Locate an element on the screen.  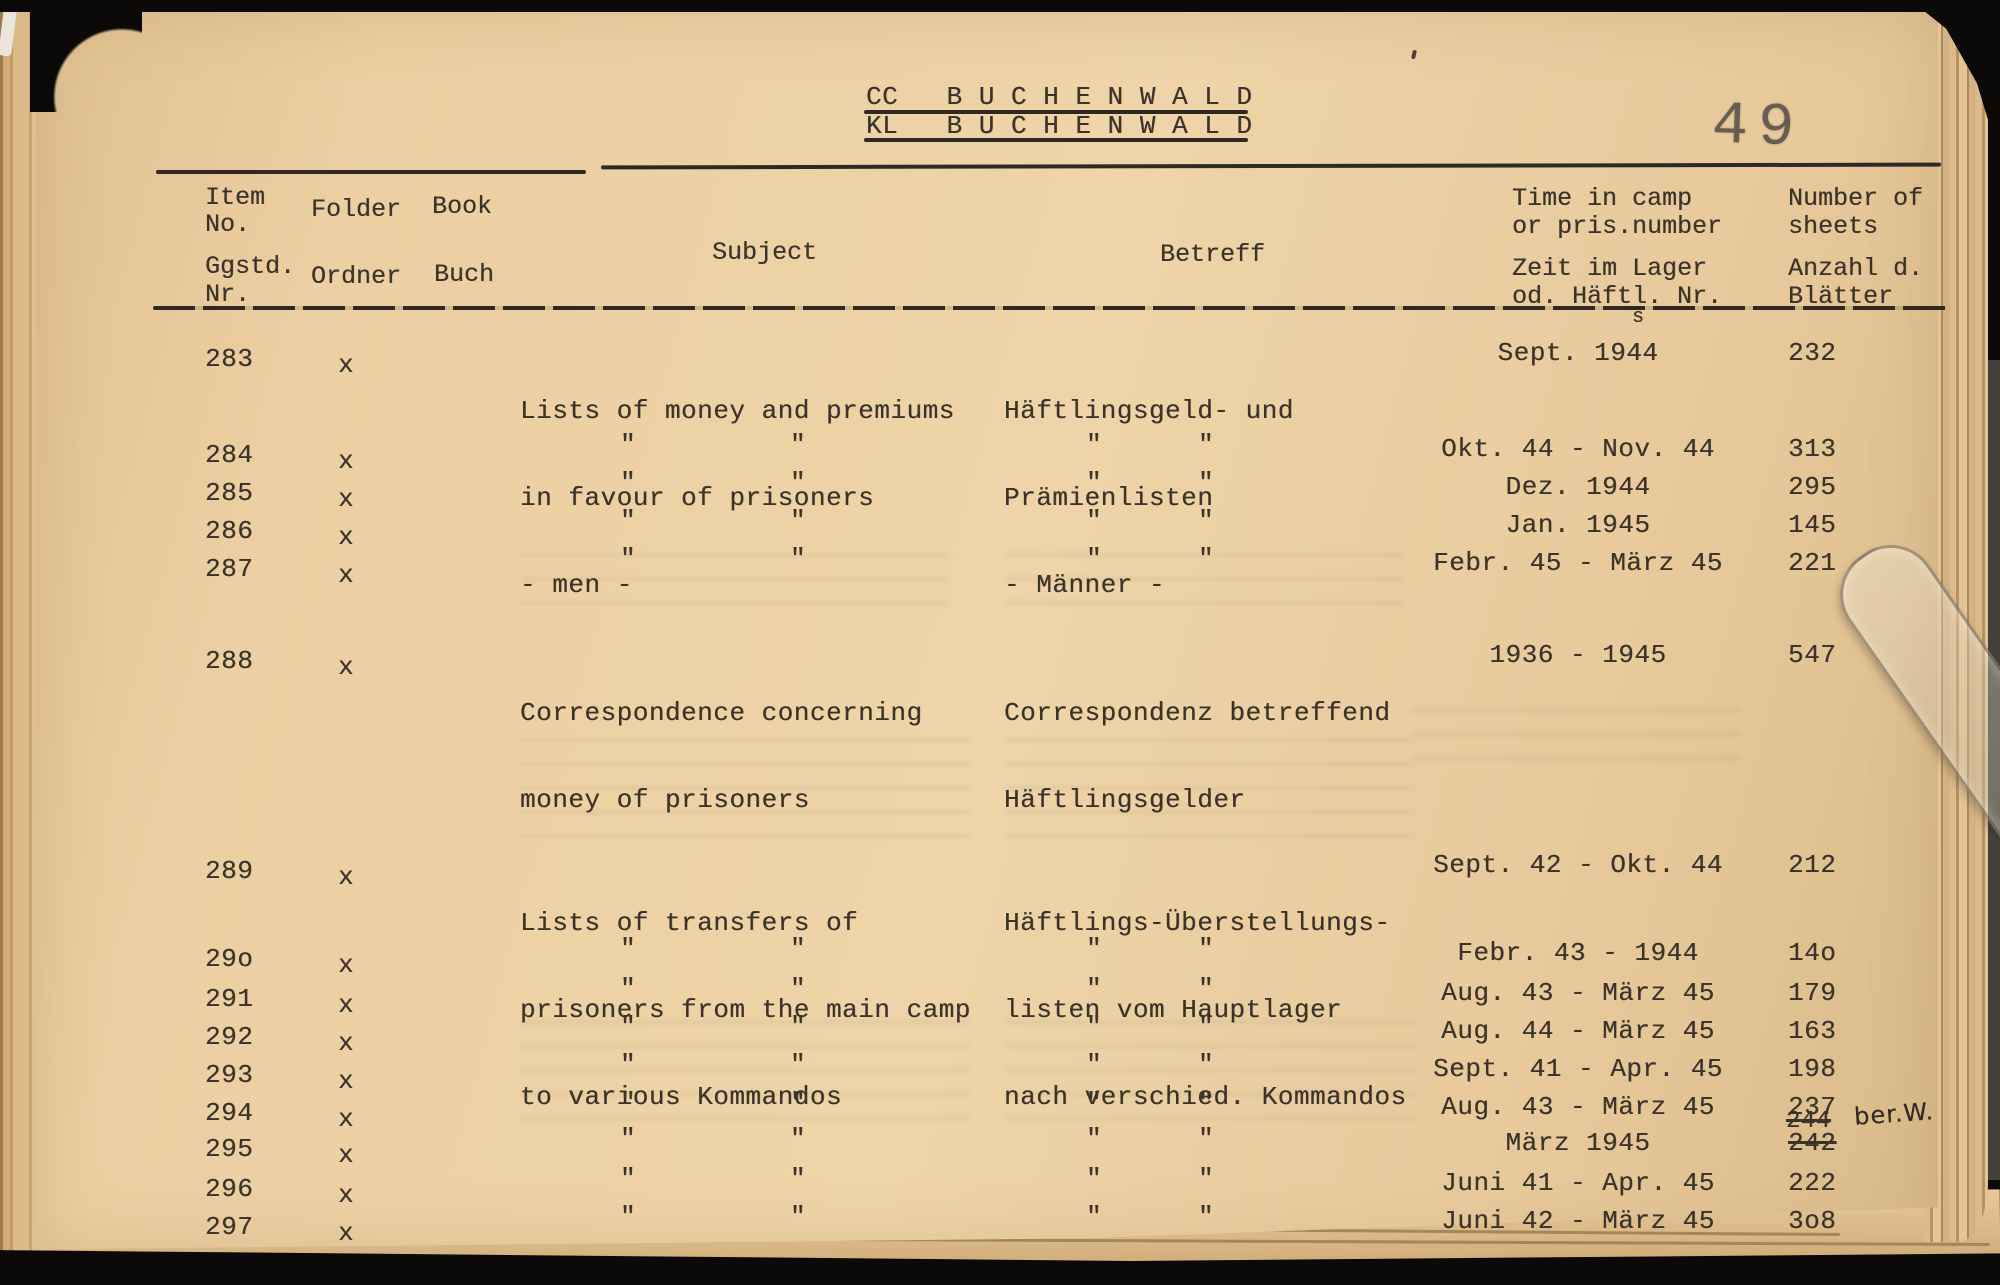
item-number: 288 is located at coordinates (229, 661).